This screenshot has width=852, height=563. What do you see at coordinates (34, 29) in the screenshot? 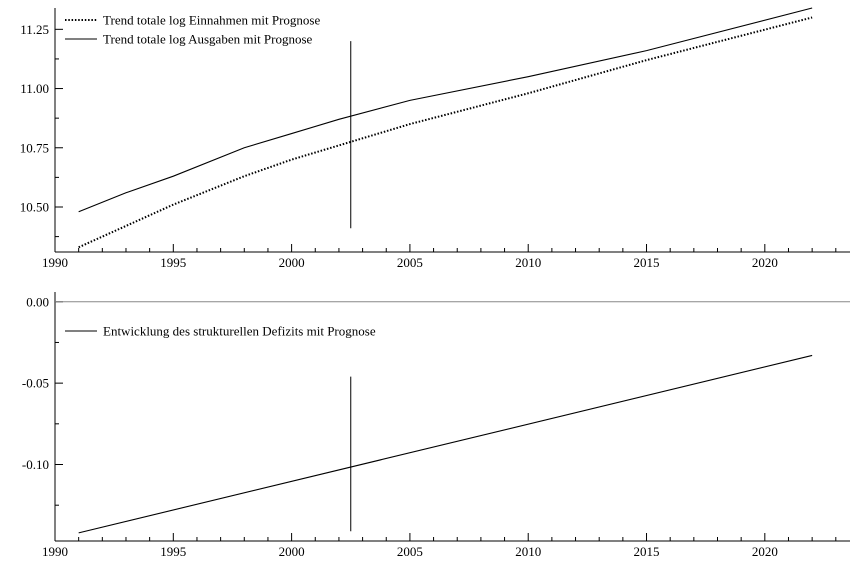
I see `y-tick-label: 11.25` at bounding box center [34, 29].